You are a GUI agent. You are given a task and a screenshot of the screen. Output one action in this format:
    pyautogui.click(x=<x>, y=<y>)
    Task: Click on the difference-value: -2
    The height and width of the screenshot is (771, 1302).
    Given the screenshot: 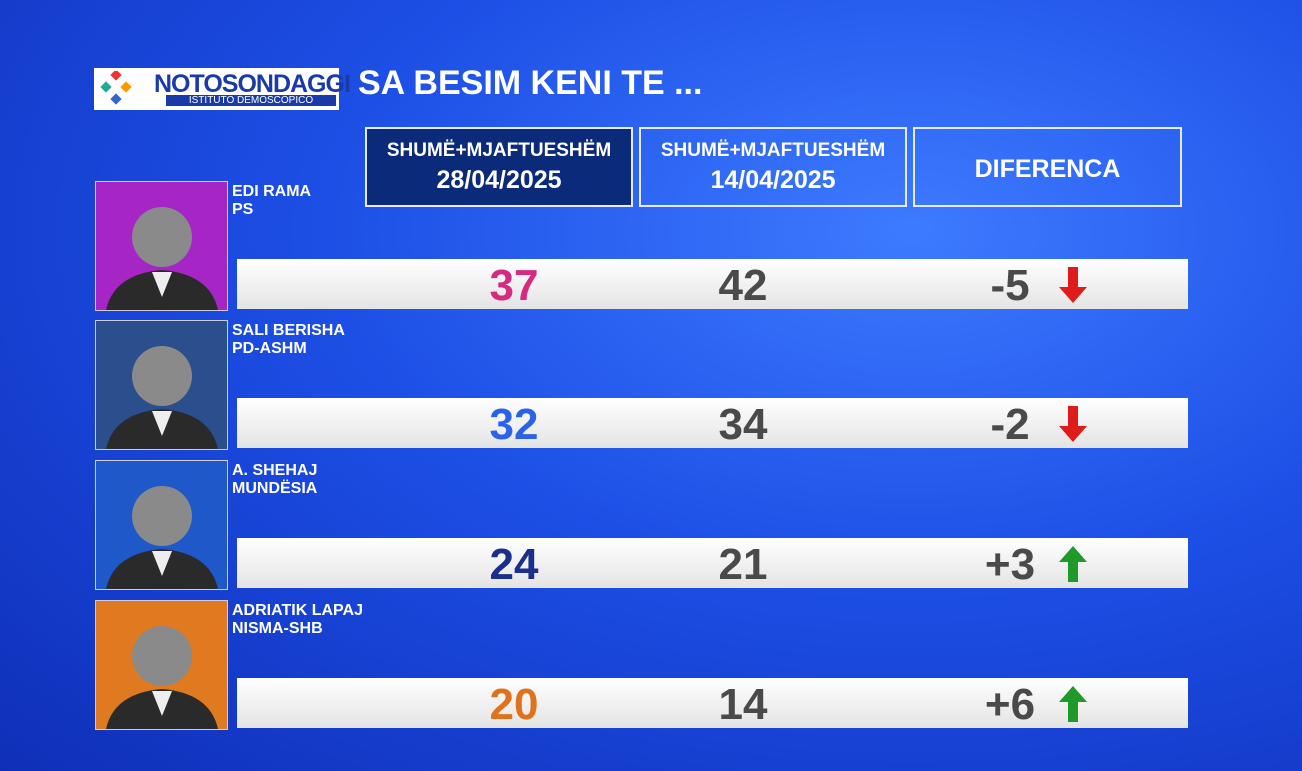 What is the action you would take?
    pyautogui.click(x=1010, y=424)
    